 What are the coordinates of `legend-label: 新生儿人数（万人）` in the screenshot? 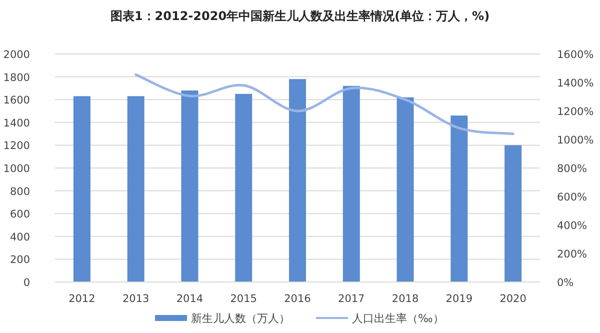 It's located at (240, 318).